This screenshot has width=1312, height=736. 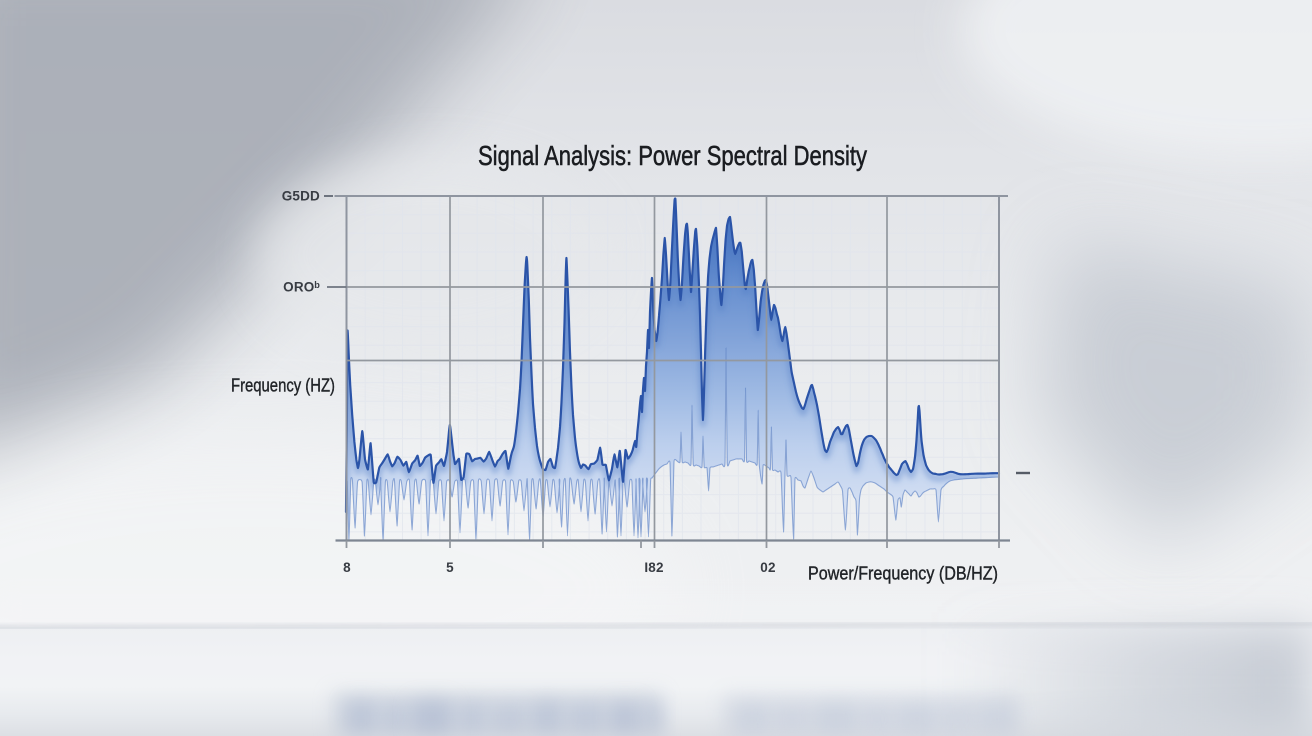 What do you see at coordinates (653, 567) in the screenshot?
I see `x-tick-label: I82` at bounding box center [653, 567].